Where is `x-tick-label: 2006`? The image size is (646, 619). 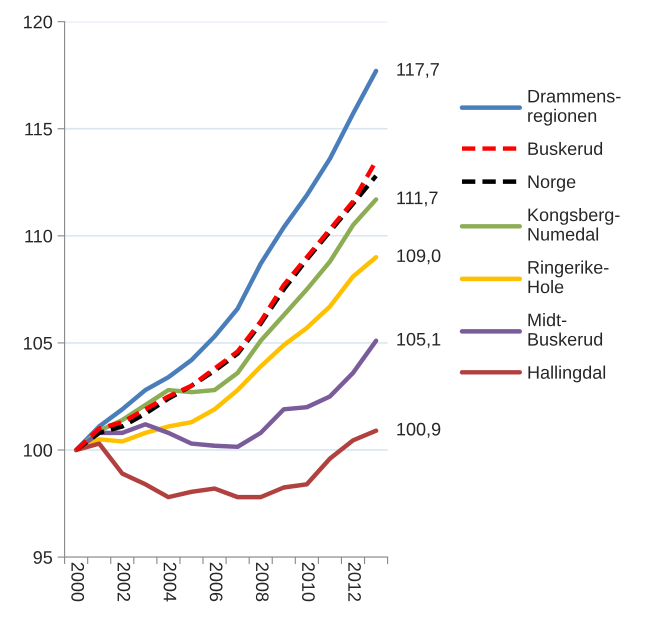 x-tick-label: 2006 is located at coordinates (216, 582).